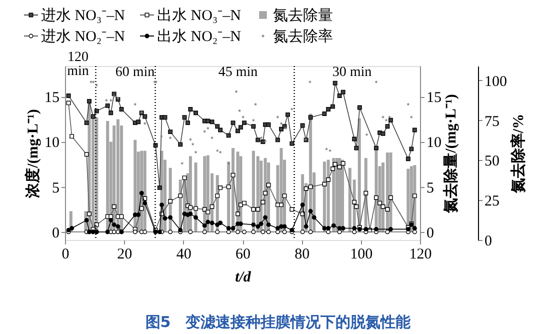 The height and width of the screenshot is (334, 557). I want to click on legend-label: 出水 NO₂⁻–N, so click(199, 36).